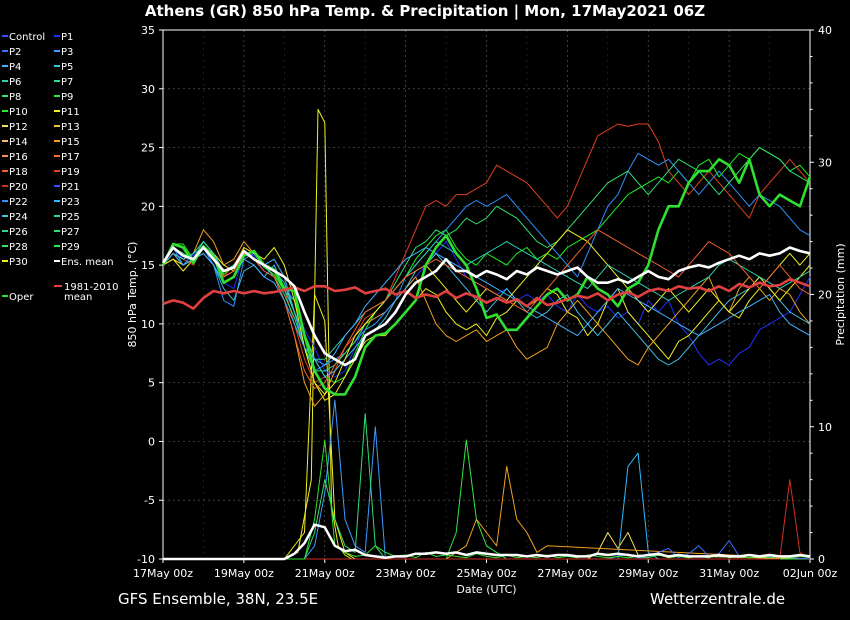 The height and width of the screenshot is (620, 850). What do you see at coordinates (148, 89) in the screenshot?
I see `y-tick-label: 30` at bounding box center [148, 89].